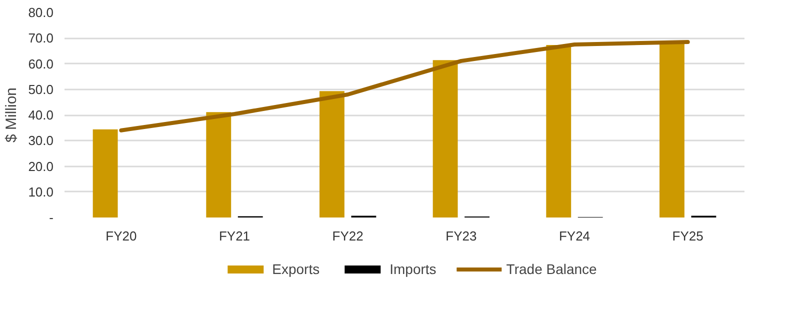 The width and height of the screenshot is (800, 318). Describe the element at coordinates (574, 236) in the screenshot. I see `x-tick-label: FY24` at that location.